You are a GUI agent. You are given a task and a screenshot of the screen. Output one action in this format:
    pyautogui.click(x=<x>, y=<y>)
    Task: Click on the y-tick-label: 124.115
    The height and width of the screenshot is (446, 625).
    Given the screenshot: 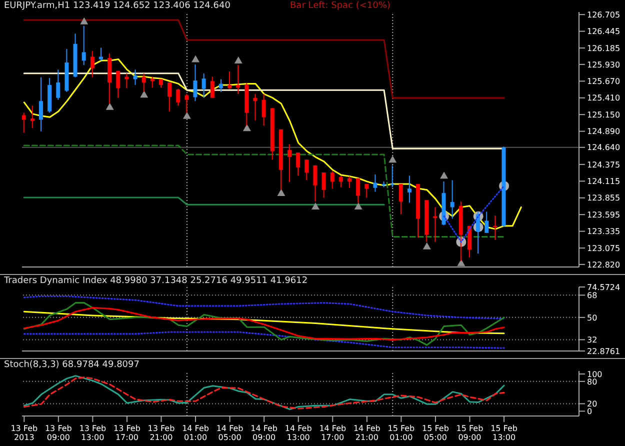 What is the action you would take?
    pyautogui.click(x=603, y=181)
    